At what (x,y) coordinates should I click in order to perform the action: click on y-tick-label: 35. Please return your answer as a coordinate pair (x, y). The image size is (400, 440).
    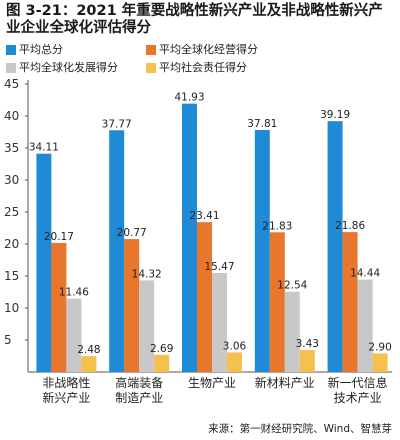
    Looking at the image, I should click on (11, 148).